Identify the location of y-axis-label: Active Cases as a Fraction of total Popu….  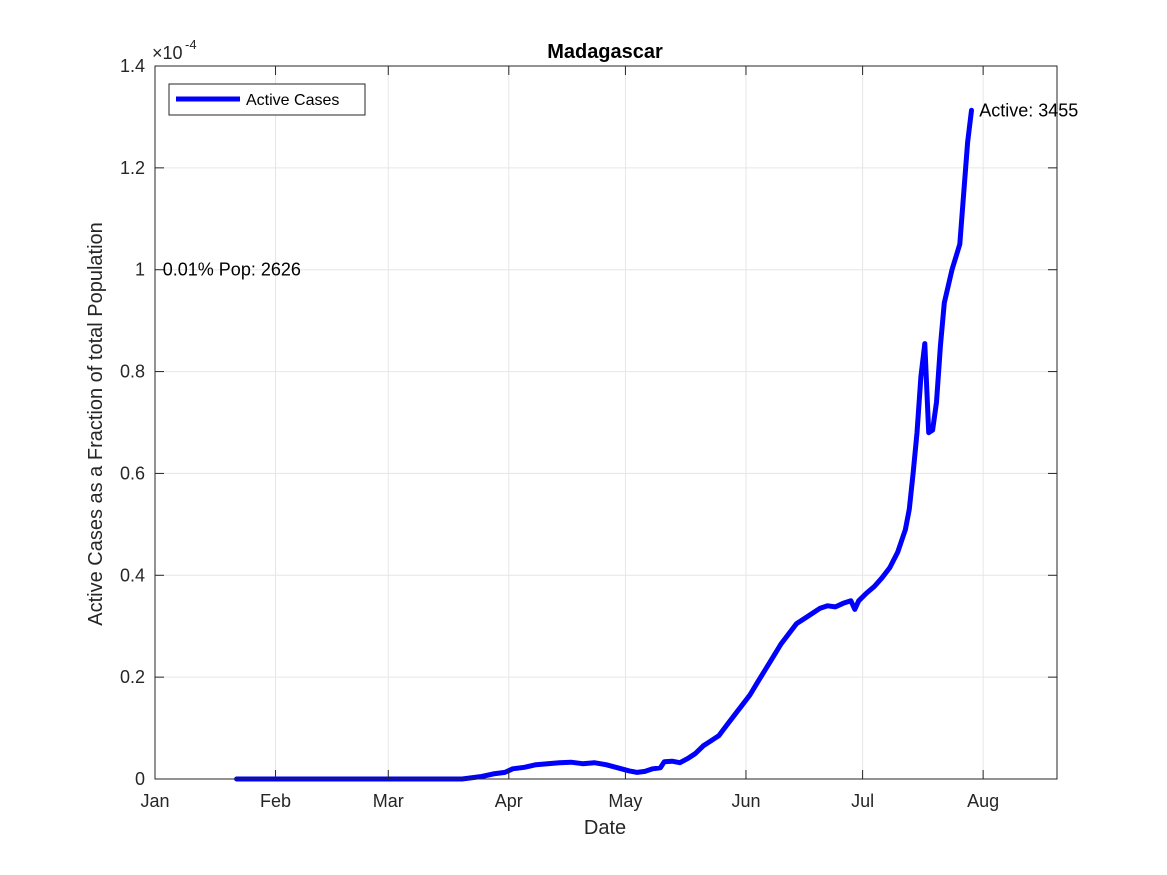
(96, 424).